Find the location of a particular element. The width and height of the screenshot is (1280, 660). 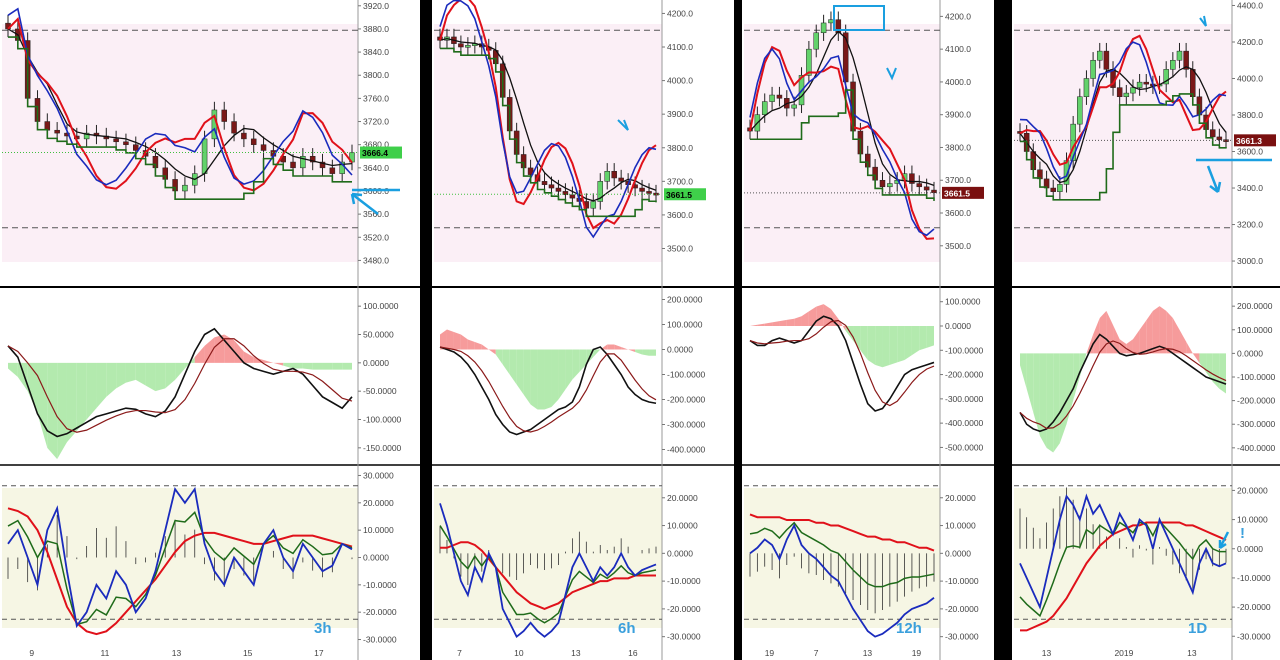

price-tick-label: 3760.0 is located at coordinates (376, 98).